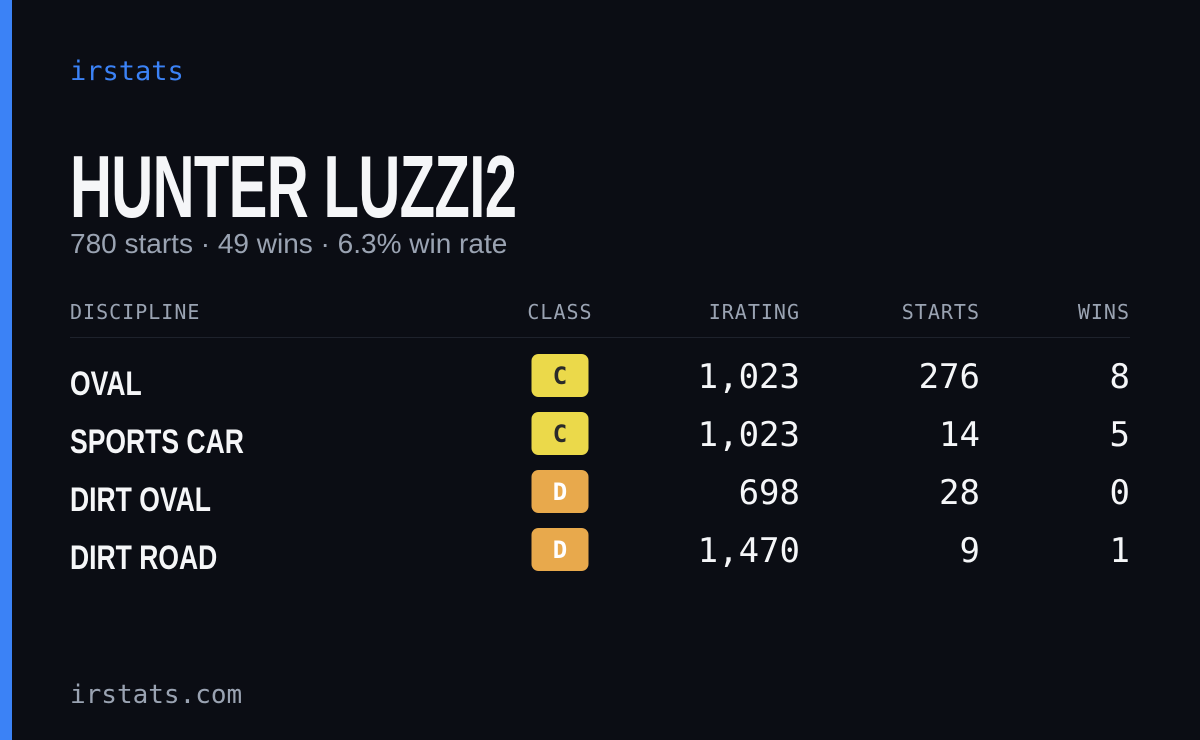 The image size is (1200, 740). What do you see at coordinates (769, 493) in the screenshot?
I see `irating: 698` at bounding box center [769, 493].